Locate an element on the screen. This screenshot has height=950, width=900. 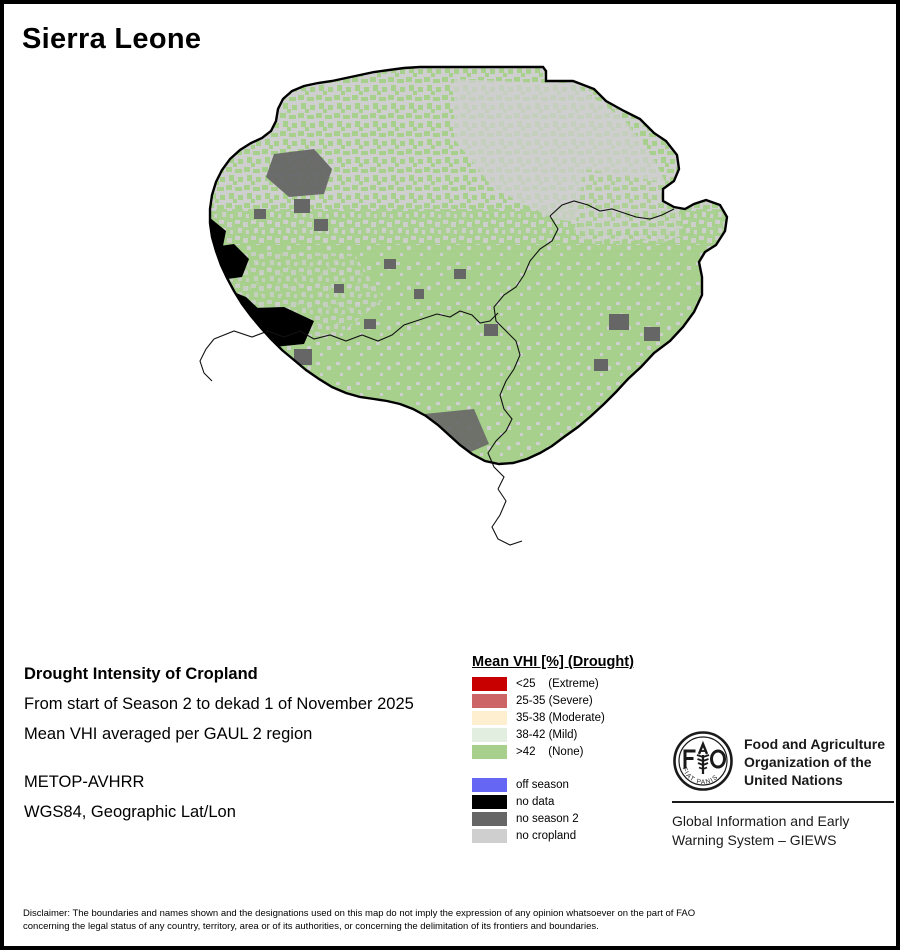
legend-swatch-moderate is located at coordinates (489, 717).